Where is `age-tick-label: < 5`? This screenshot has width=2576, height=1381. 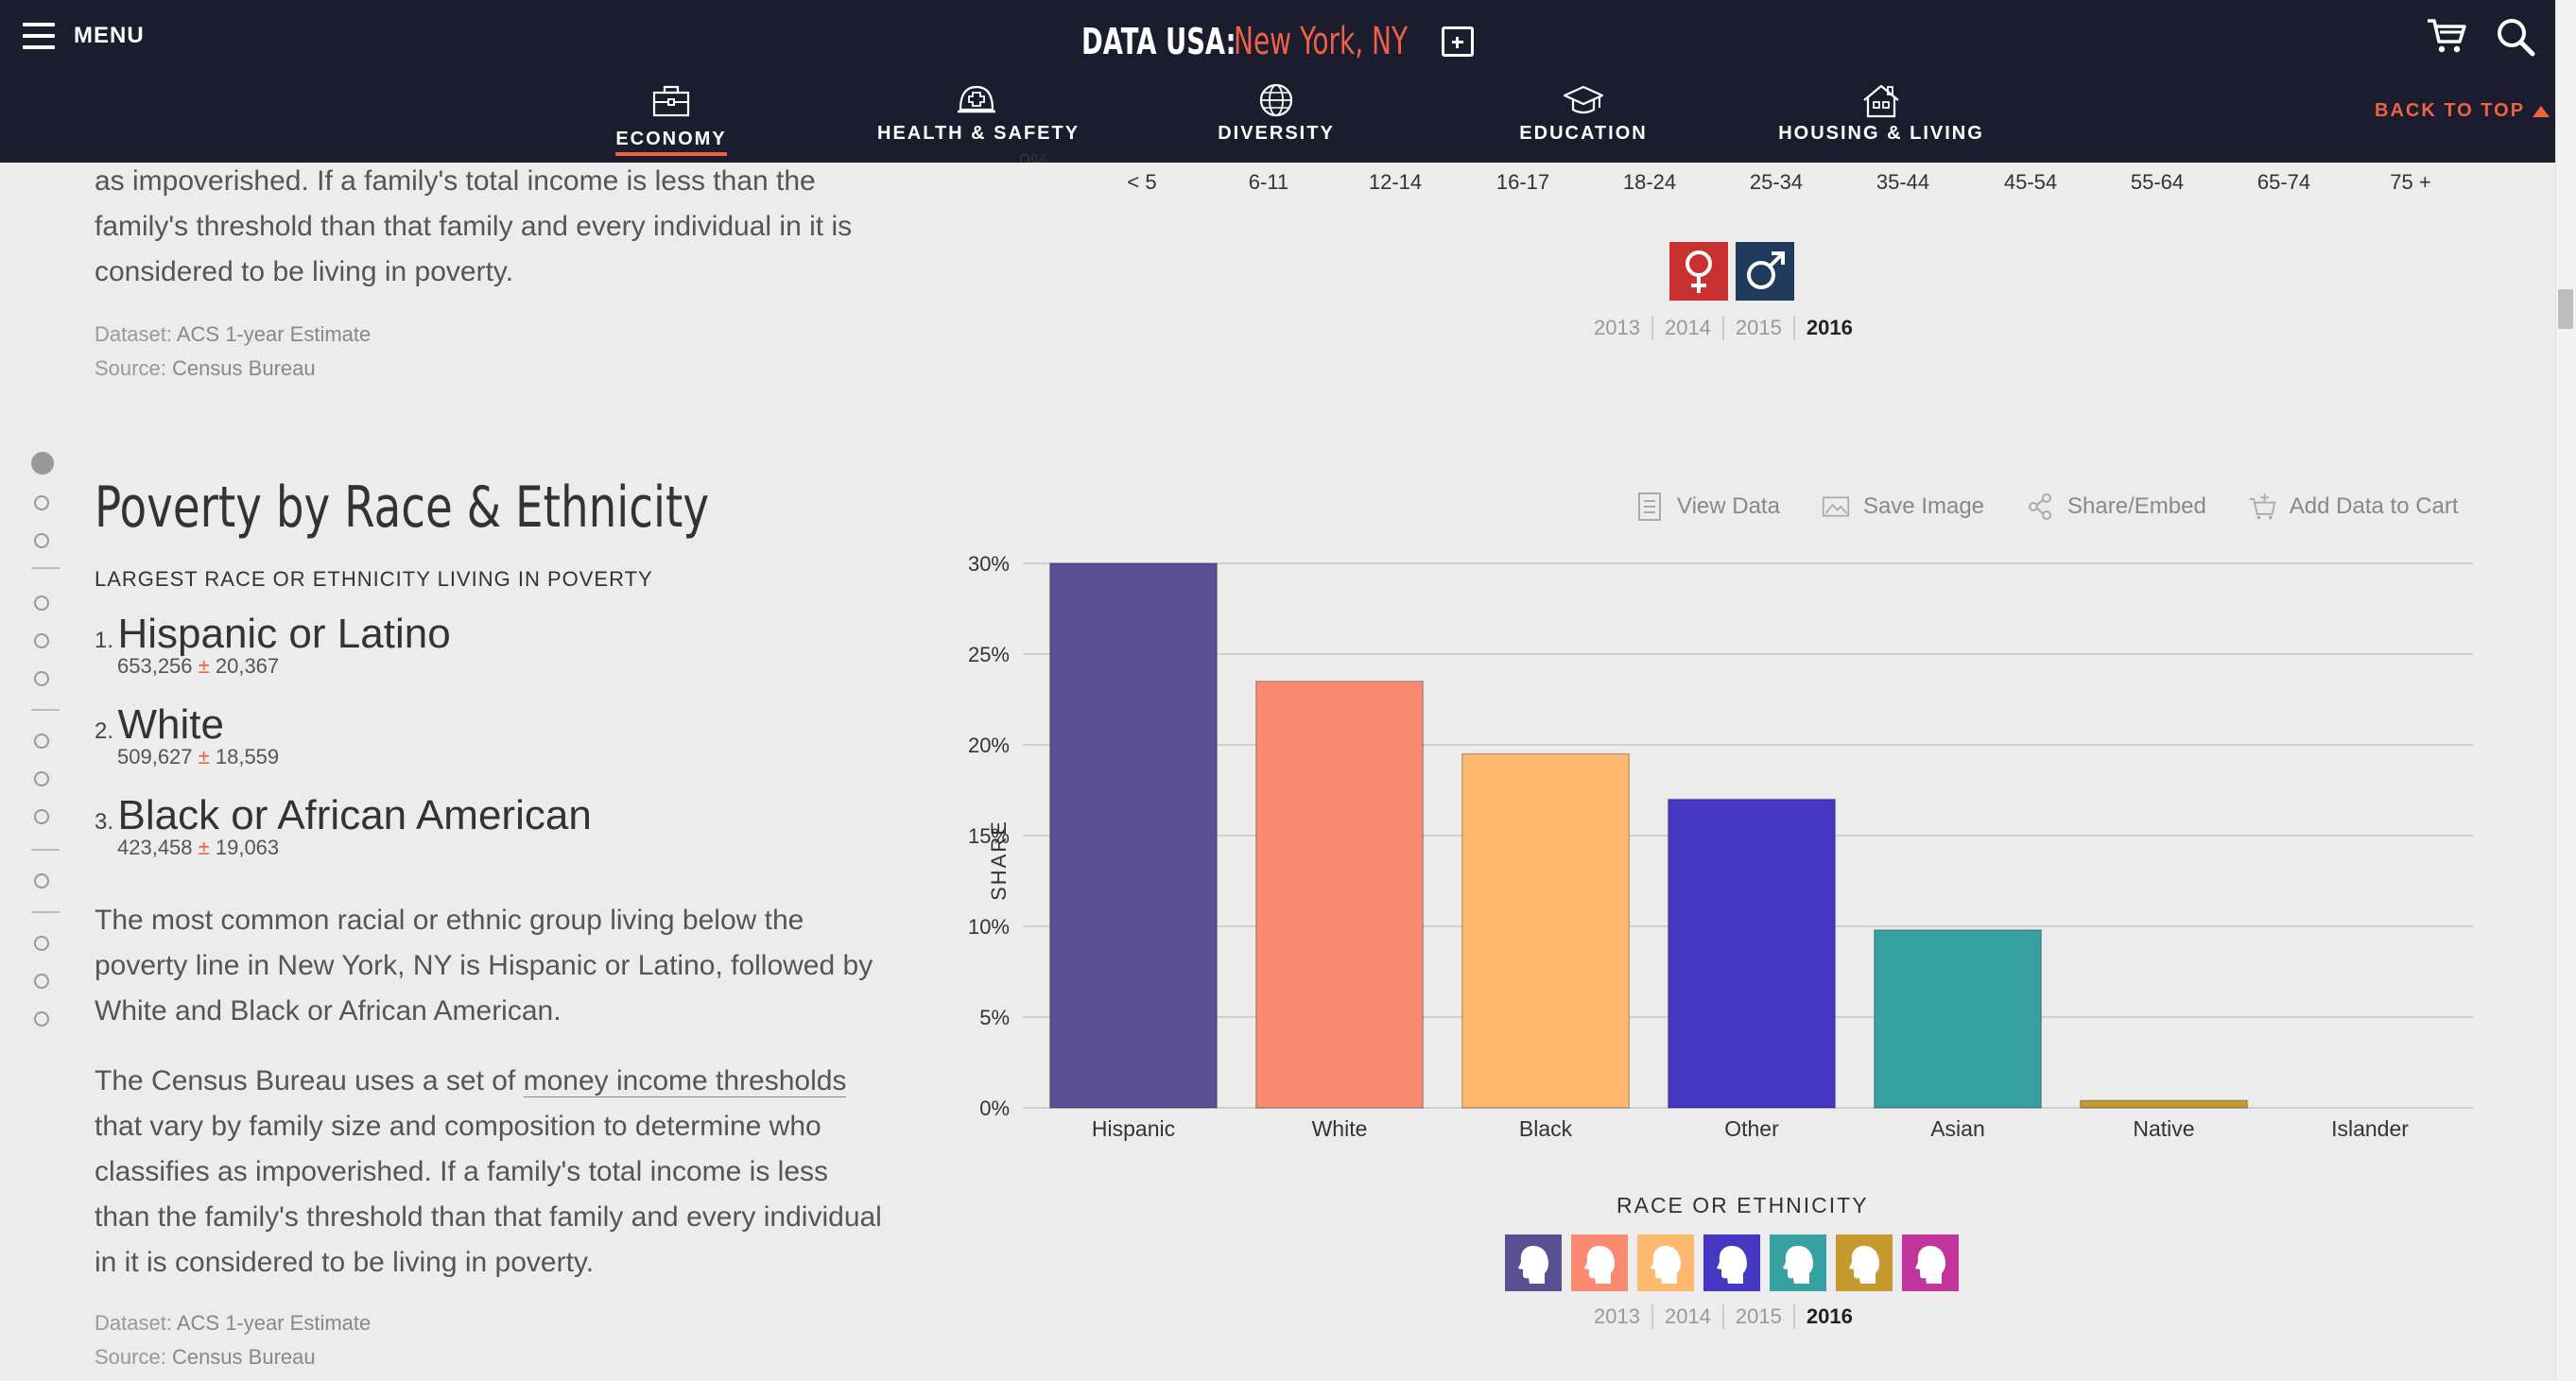 age-tick-label: < 5 is located at coordinates (1142, 182).